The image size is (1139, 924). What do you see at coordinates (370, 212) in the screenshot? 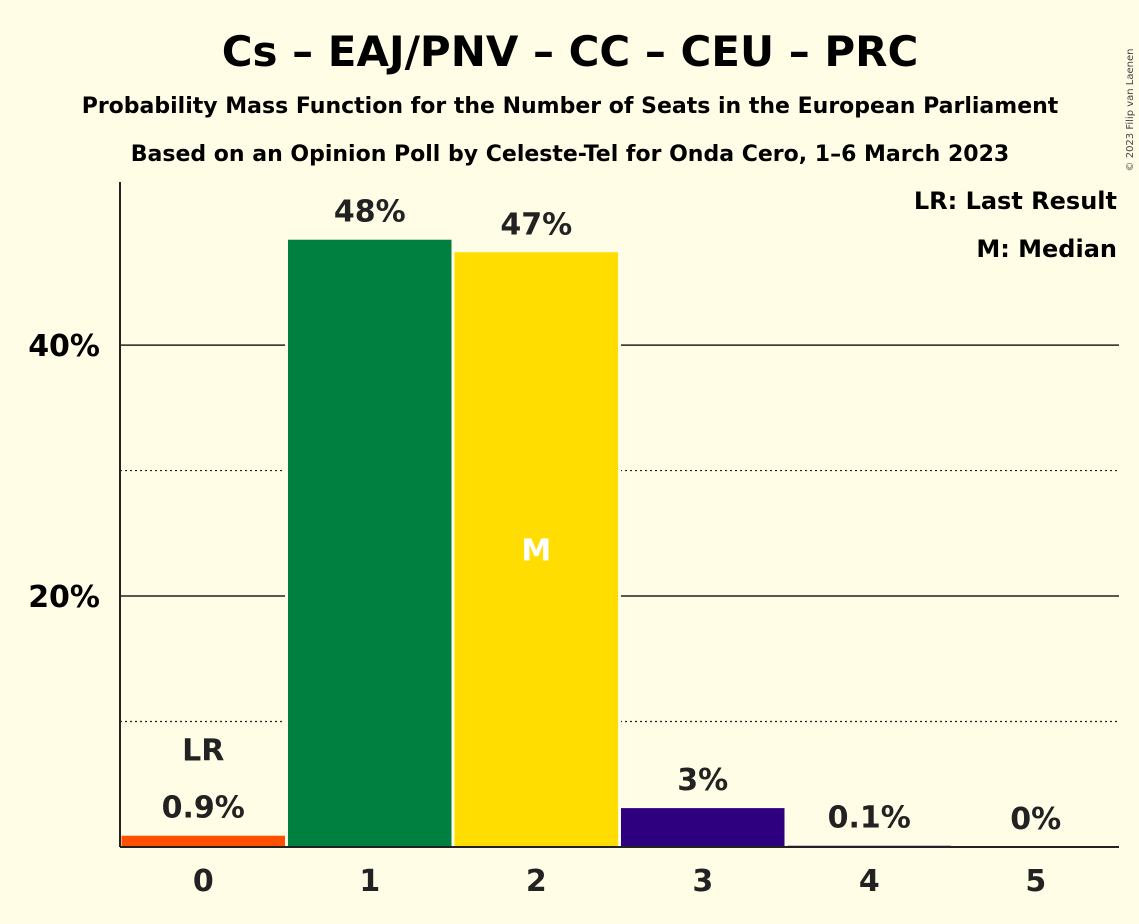
I see `data-label: 48%` at bounding box center [370, 212].